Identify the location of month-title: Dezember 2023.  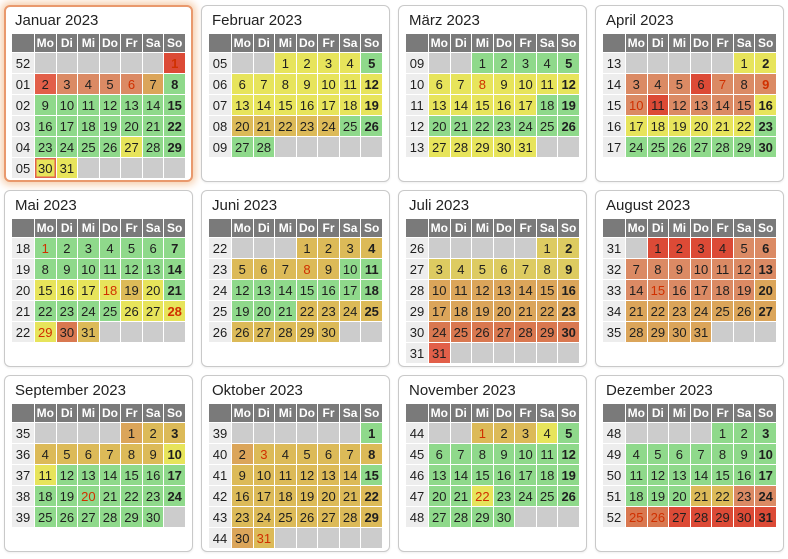
(659, 390).